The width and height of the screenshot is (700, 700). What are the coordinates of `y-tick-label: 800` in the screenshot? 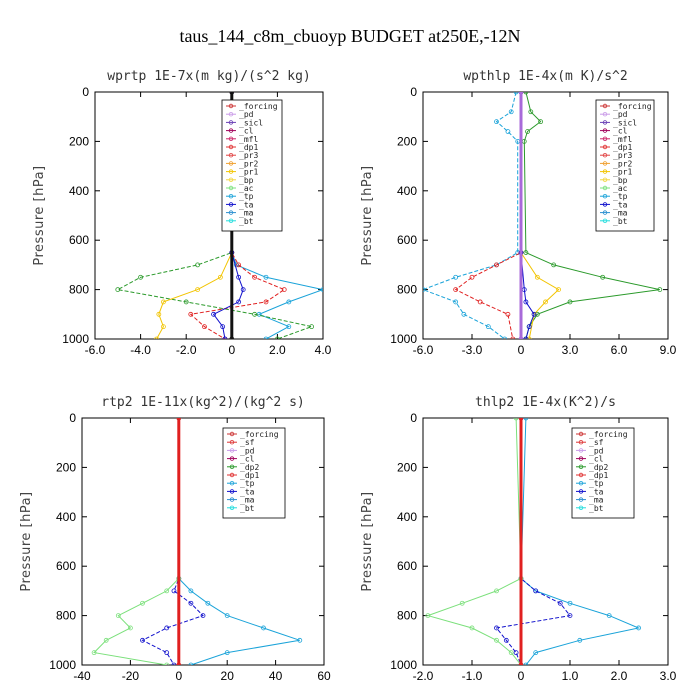 It's located at (79, 290).